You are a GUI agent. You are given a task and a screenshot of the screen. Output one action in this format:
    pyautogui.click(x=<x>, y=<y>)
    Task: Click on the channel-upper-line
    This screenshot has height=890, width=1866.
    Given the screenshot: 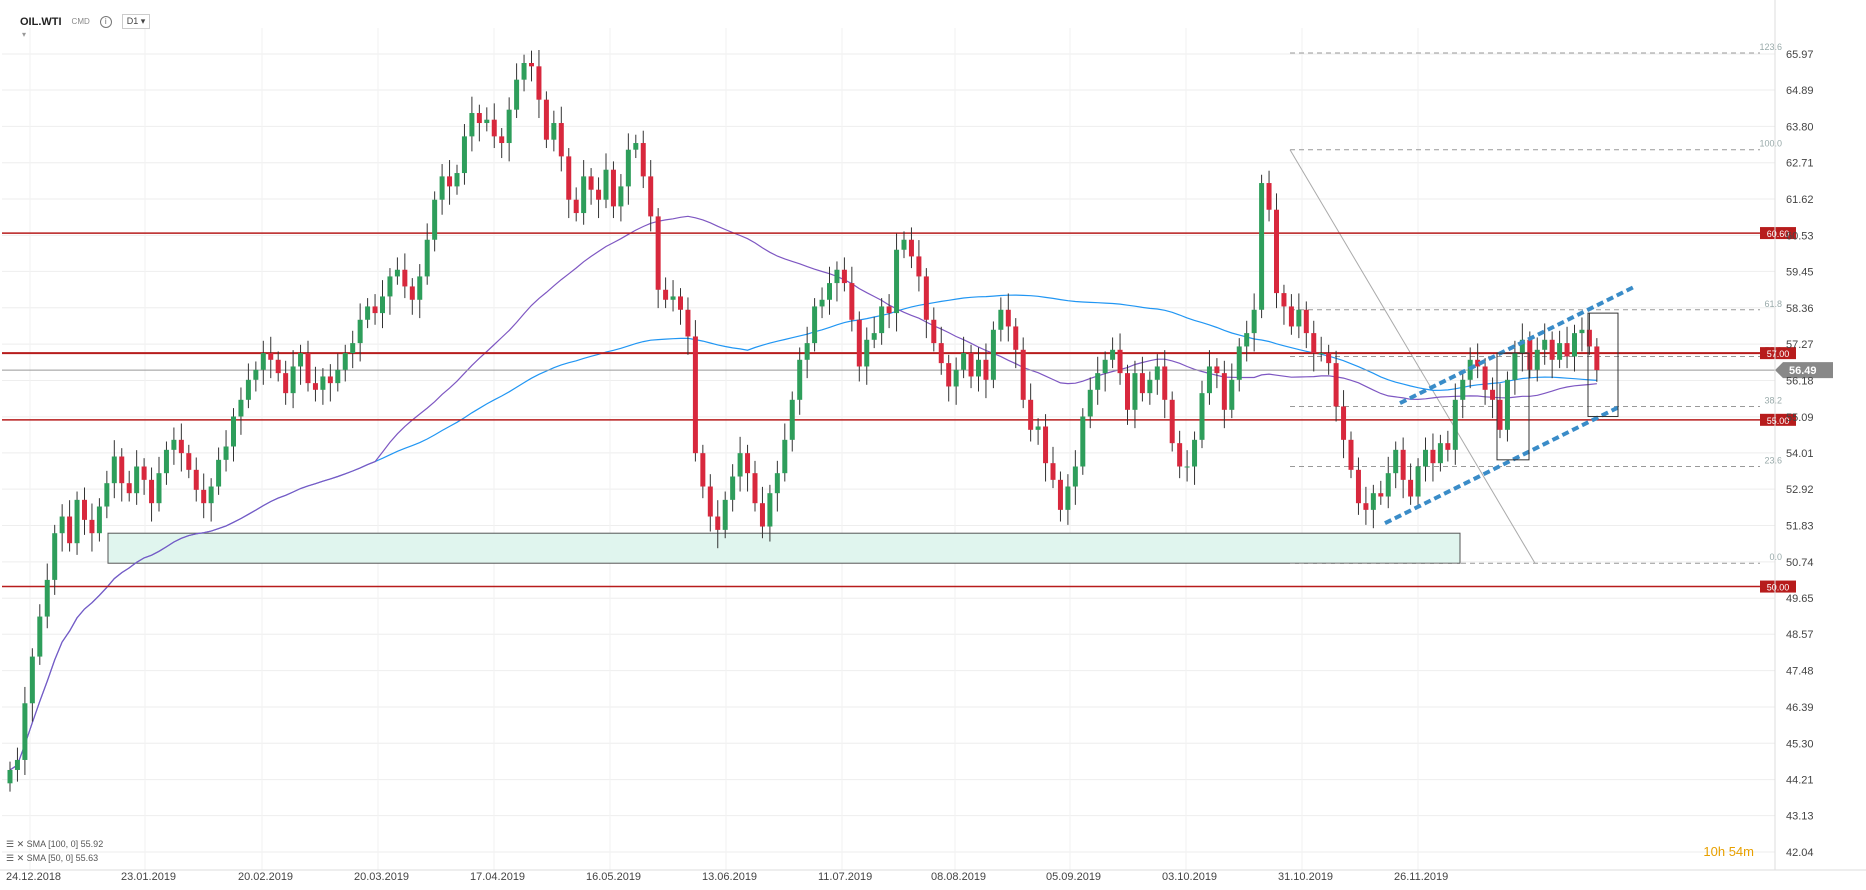 What is the action you would take?
    pyautogui.click(x=1517, y=344)
    